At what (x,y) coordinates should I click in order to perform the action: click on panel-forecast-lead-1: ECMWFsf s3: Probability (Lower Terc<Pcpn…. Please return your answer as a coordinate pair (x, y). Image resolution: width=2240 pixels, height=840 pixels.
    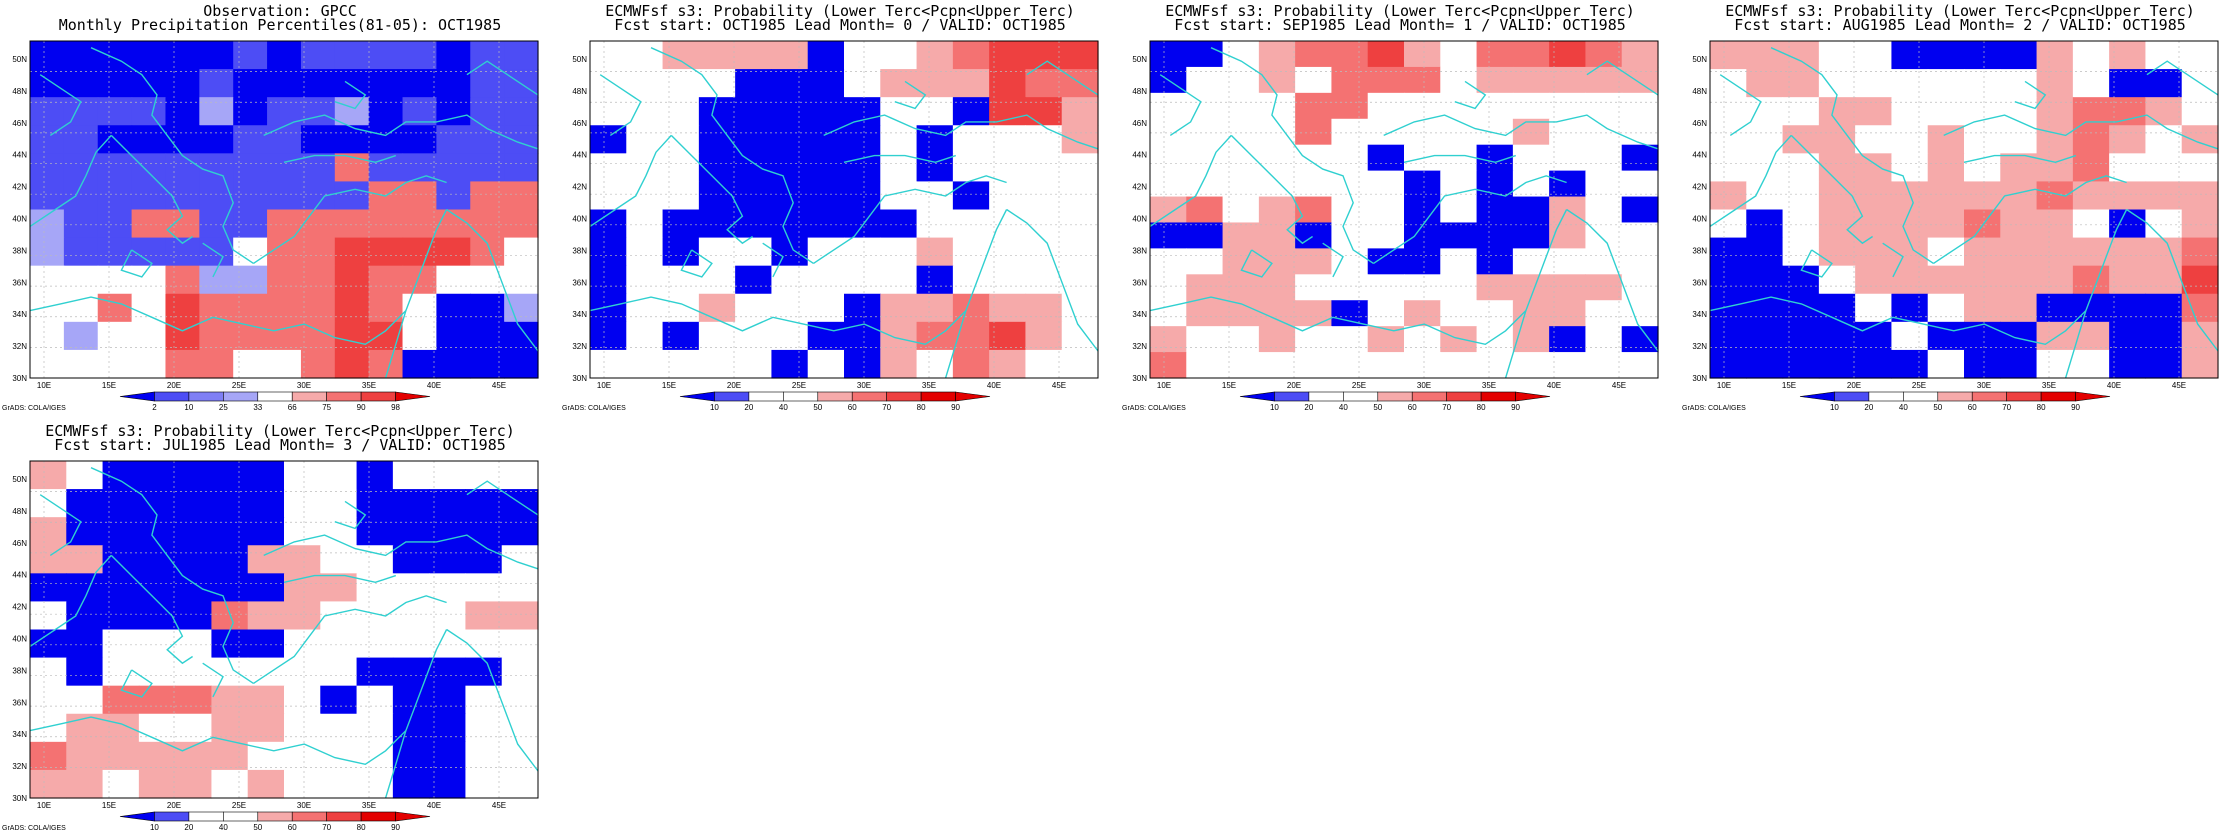
    Looking at the image, I should click on (1400, 210).